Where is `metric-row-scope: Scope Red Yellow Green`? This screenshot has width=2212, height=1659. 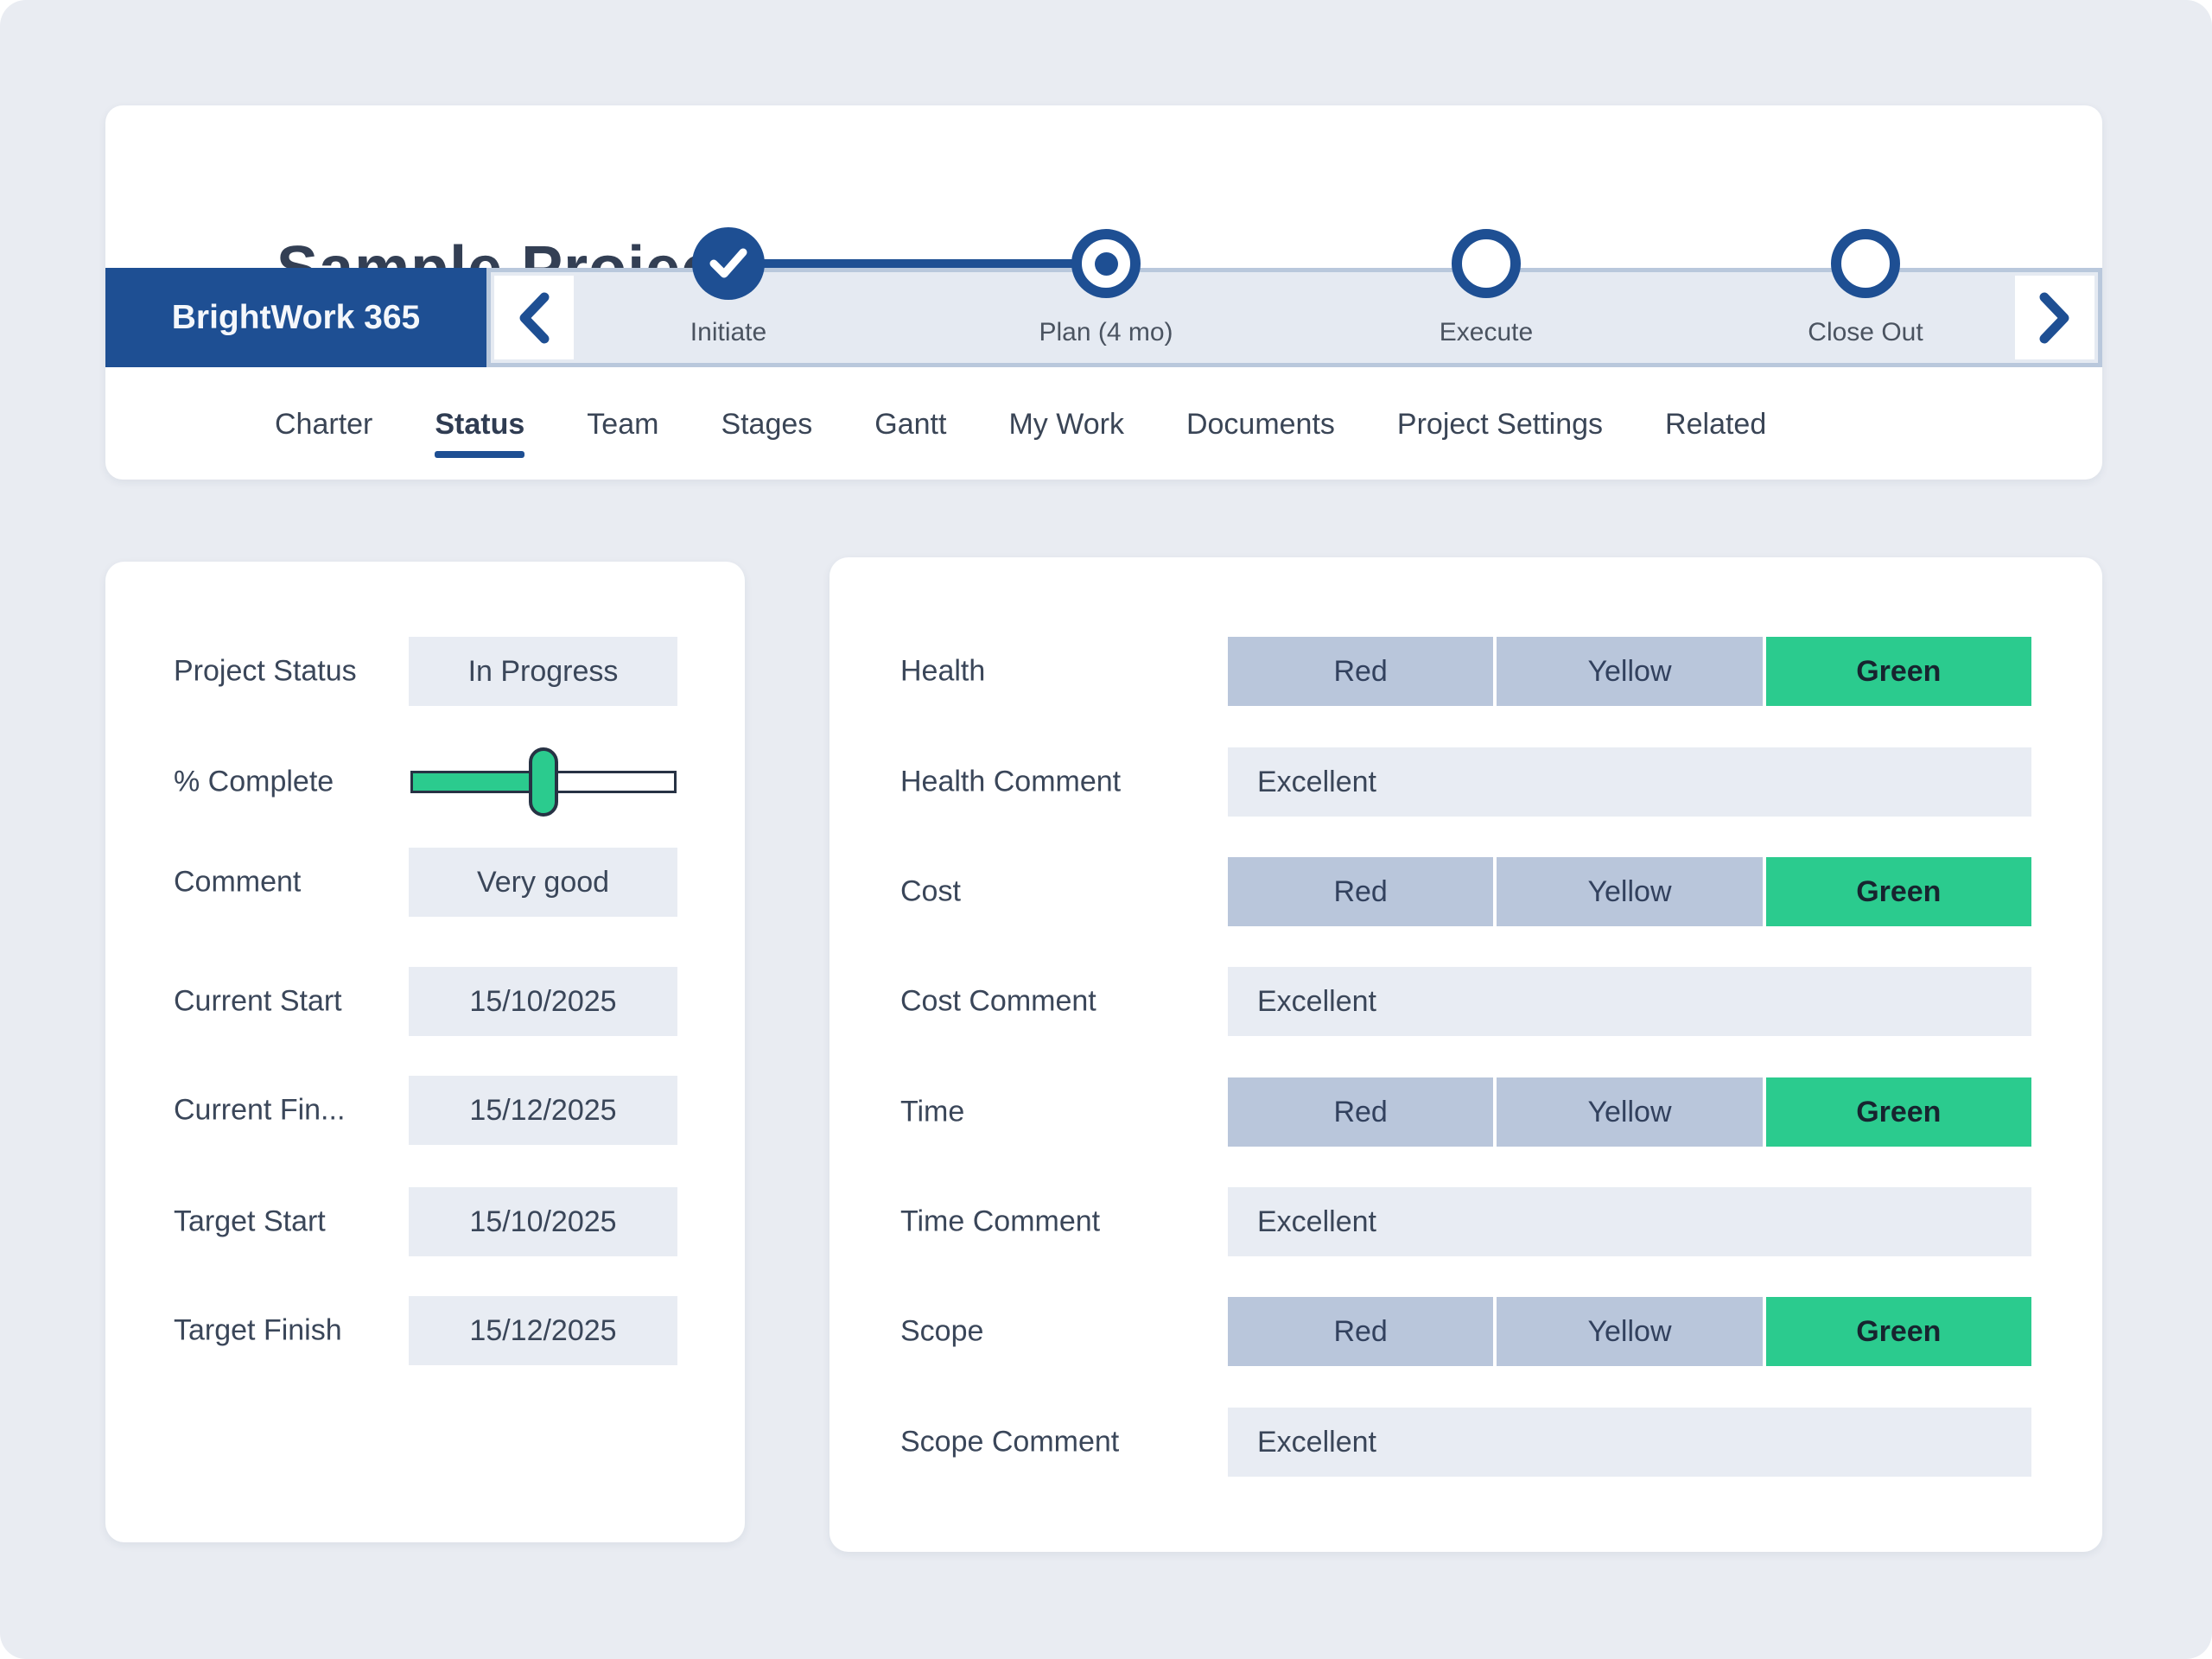 metric-row-scope: Scope Red Yellow Green is located at coordinates (1466, 1331).